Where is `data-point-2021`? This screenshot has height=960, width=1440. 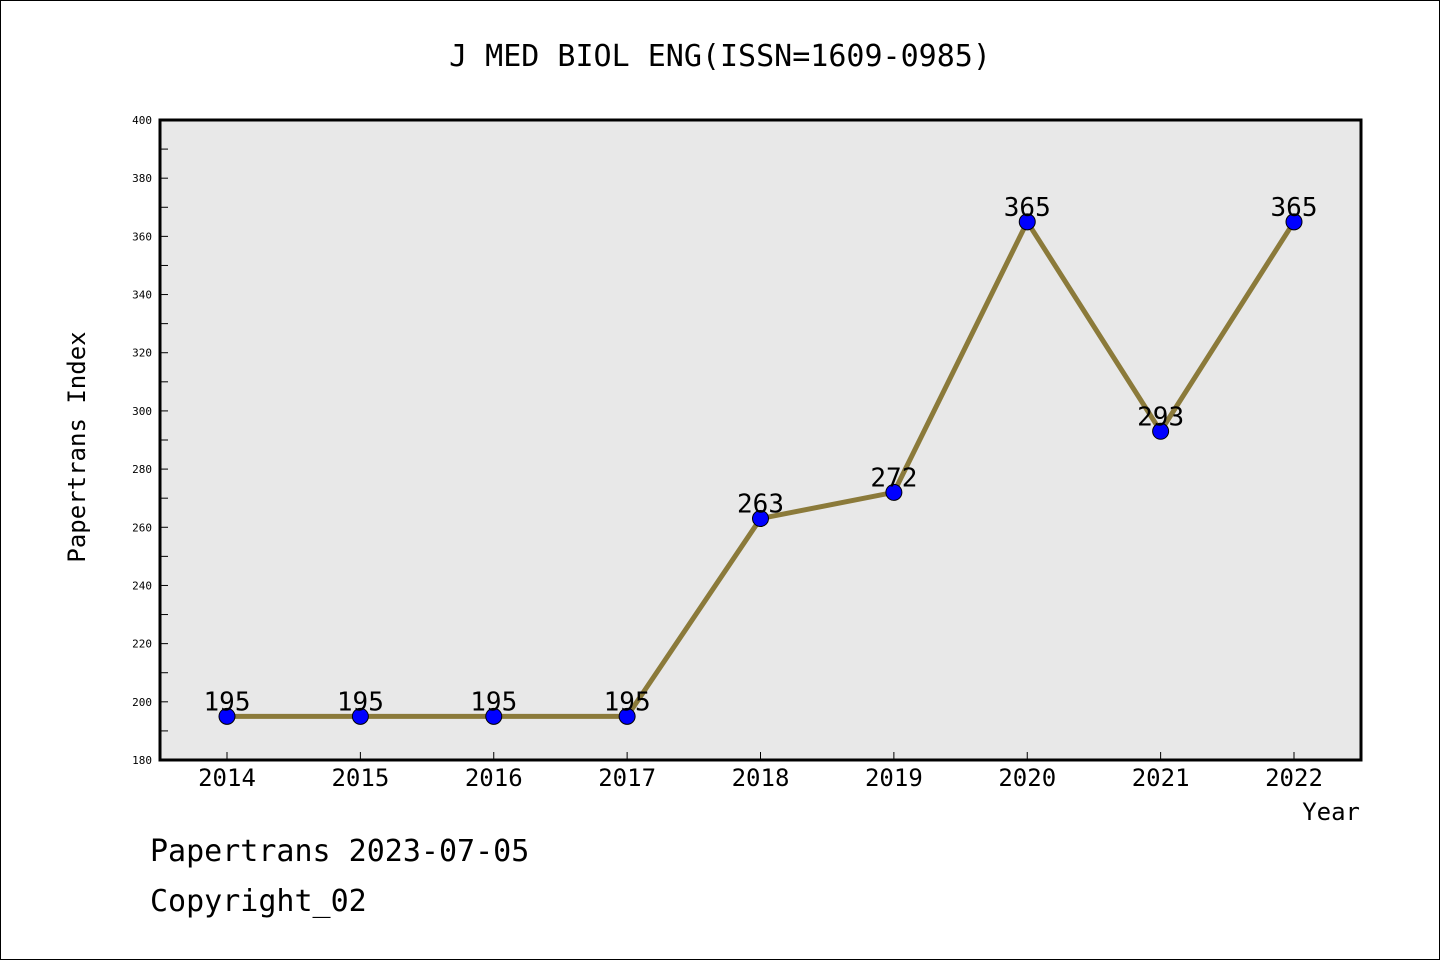
data-point-2021 is located at coordinates (1161, 431).